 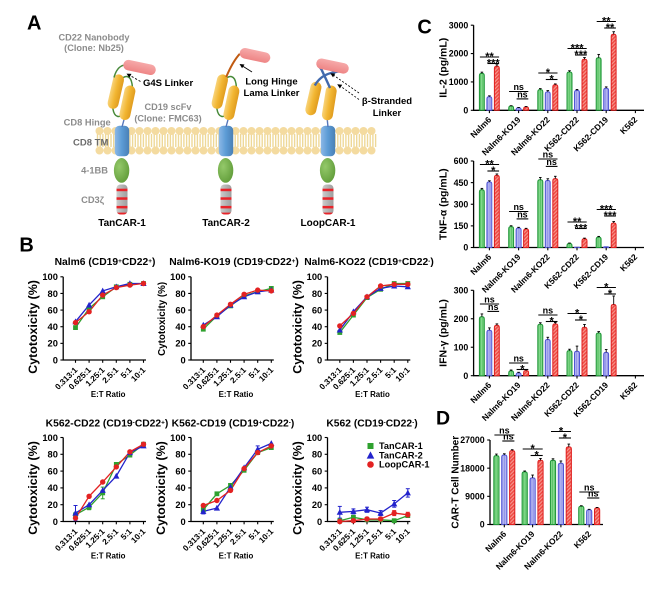 What do you see at coordinates (26, 245) in the screenshot?
I see `svg-text: B` at bounding box center [26, 245].